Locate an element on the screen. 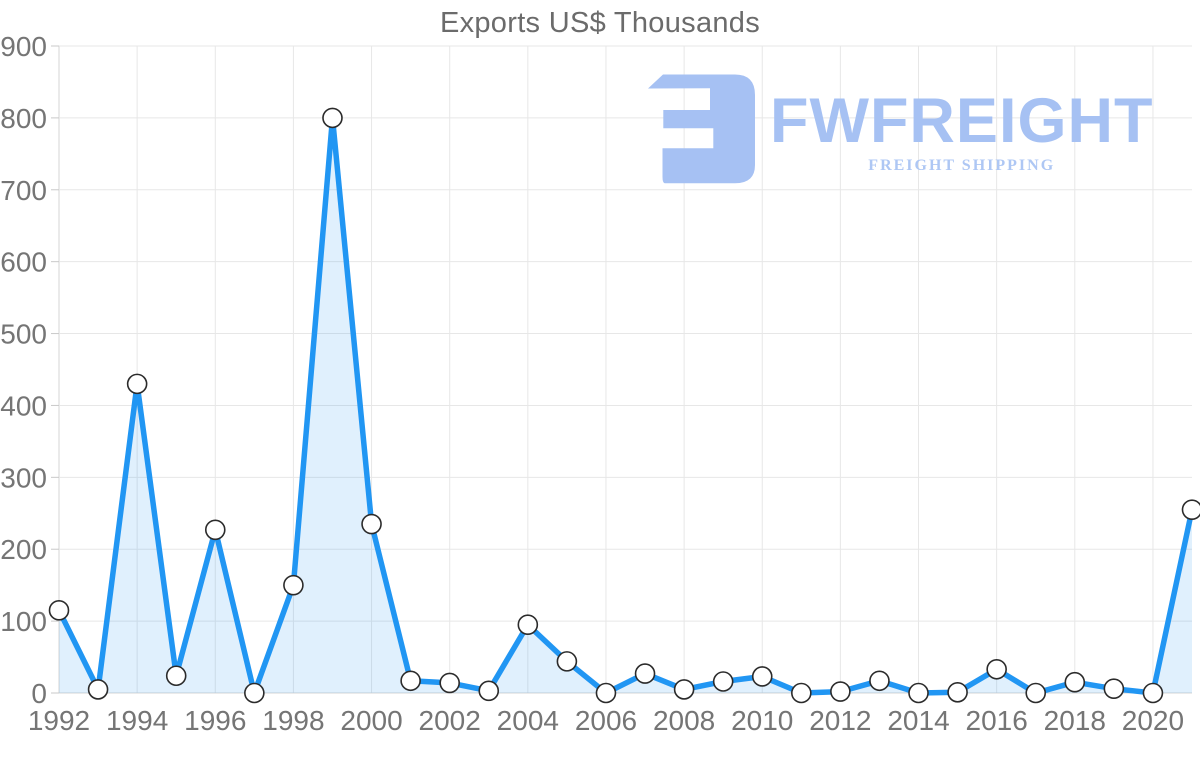 The width and height of the screenshot is (1200, 763). y-axis-label: 400 is located at coordinates (23, 405).